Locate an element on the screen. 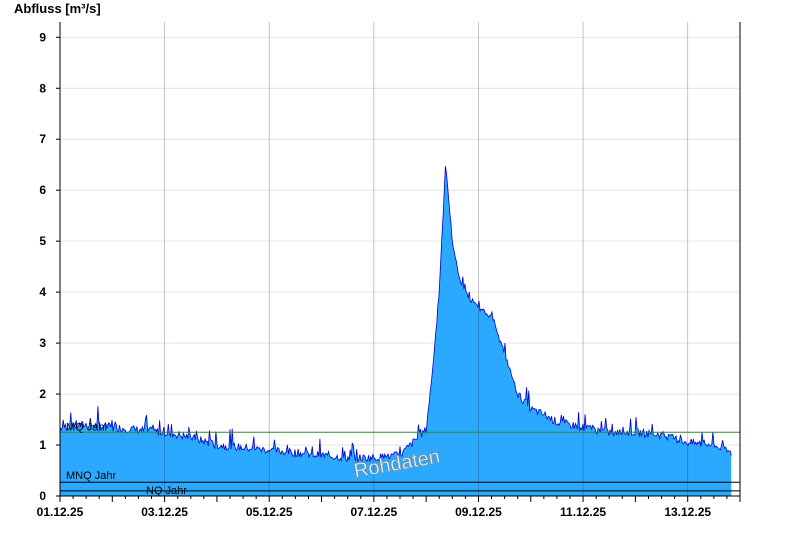 The image size is (800, 550). reference-line-label: MQ Jahr is located at coordinates (87, 427).